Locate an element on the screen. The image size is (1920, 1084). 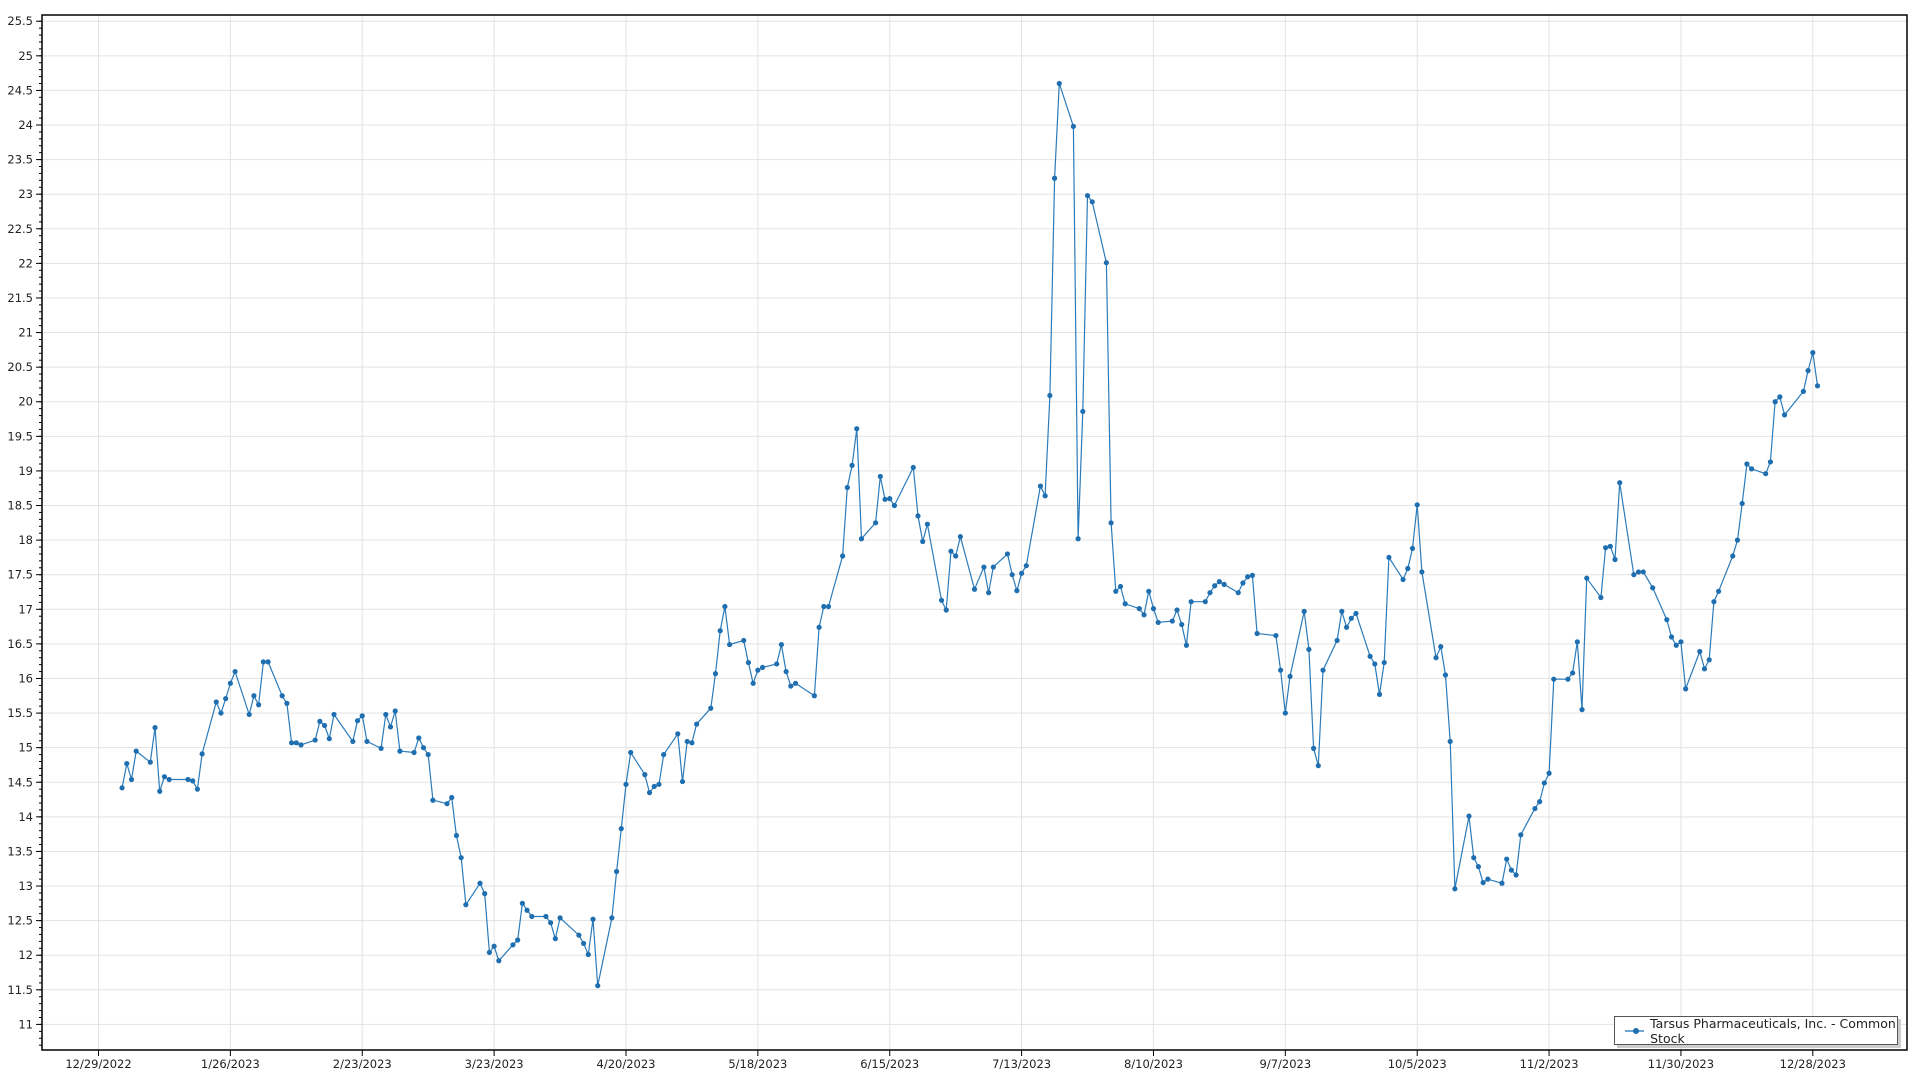
y-tick-label: 19.5 is located at coordinates (20, 436).